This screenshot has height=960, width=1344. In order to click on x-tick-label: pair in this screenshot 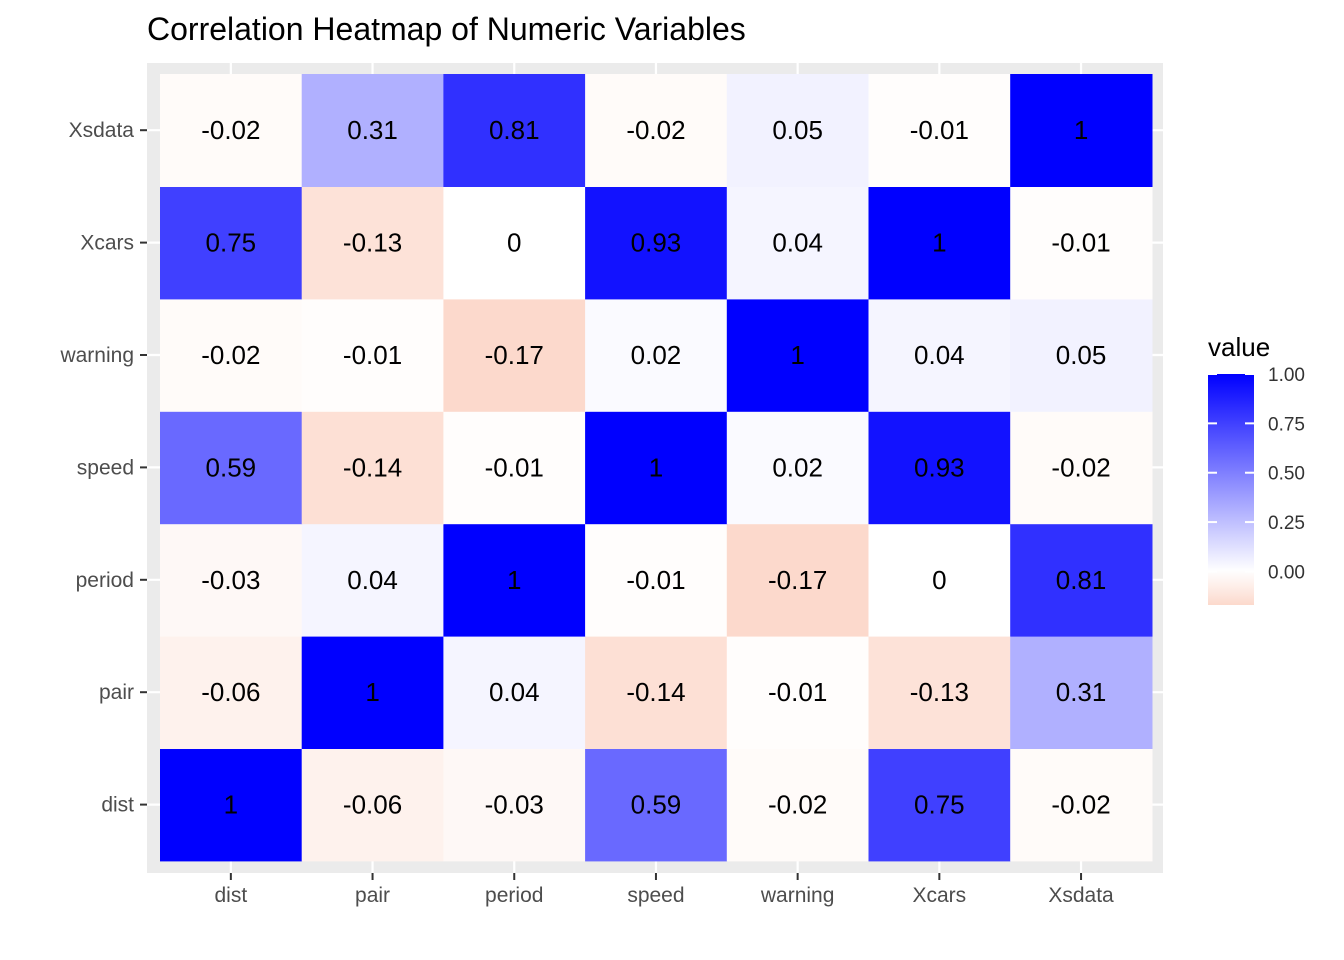, I will do `click(372, 895)`.